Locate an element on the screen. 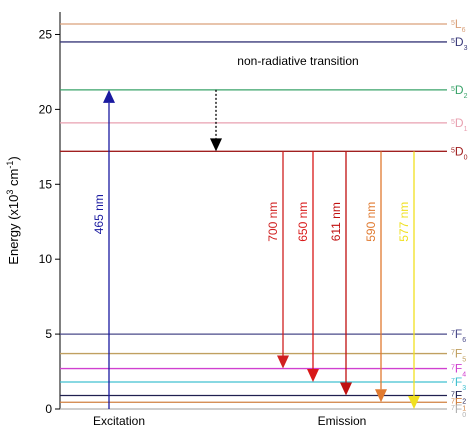 This screenshot has width=476, height=431. y-axis-label: Energy (x103 cm-1) is located at coordinates (13, 210).